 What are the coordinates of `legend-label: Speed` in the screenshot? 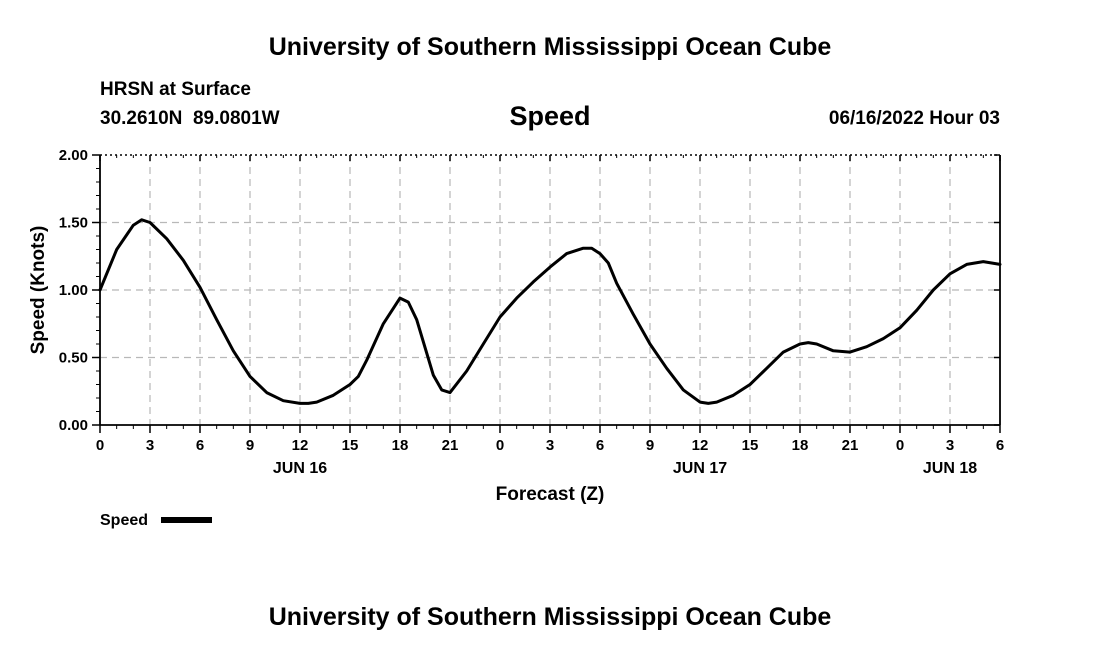 It's located at (124, 520).